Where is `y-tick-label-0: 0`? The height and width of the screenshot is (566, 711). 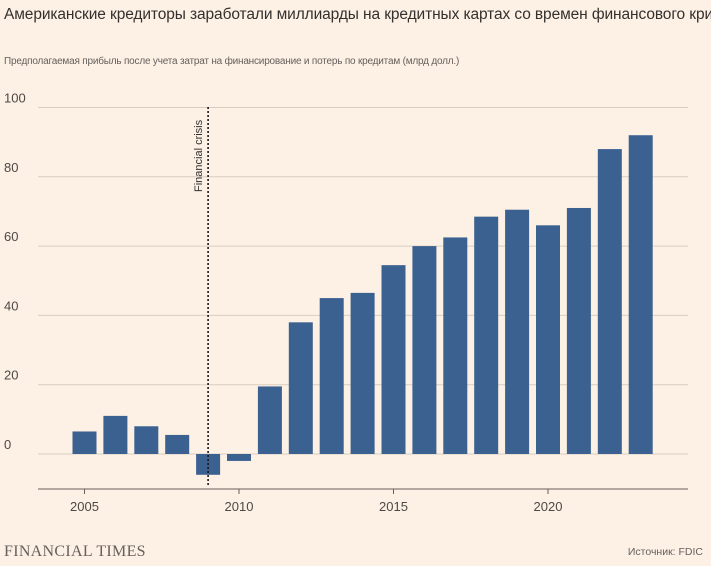 y-tick-label-0: 0 is located at coordinates (7, 444).